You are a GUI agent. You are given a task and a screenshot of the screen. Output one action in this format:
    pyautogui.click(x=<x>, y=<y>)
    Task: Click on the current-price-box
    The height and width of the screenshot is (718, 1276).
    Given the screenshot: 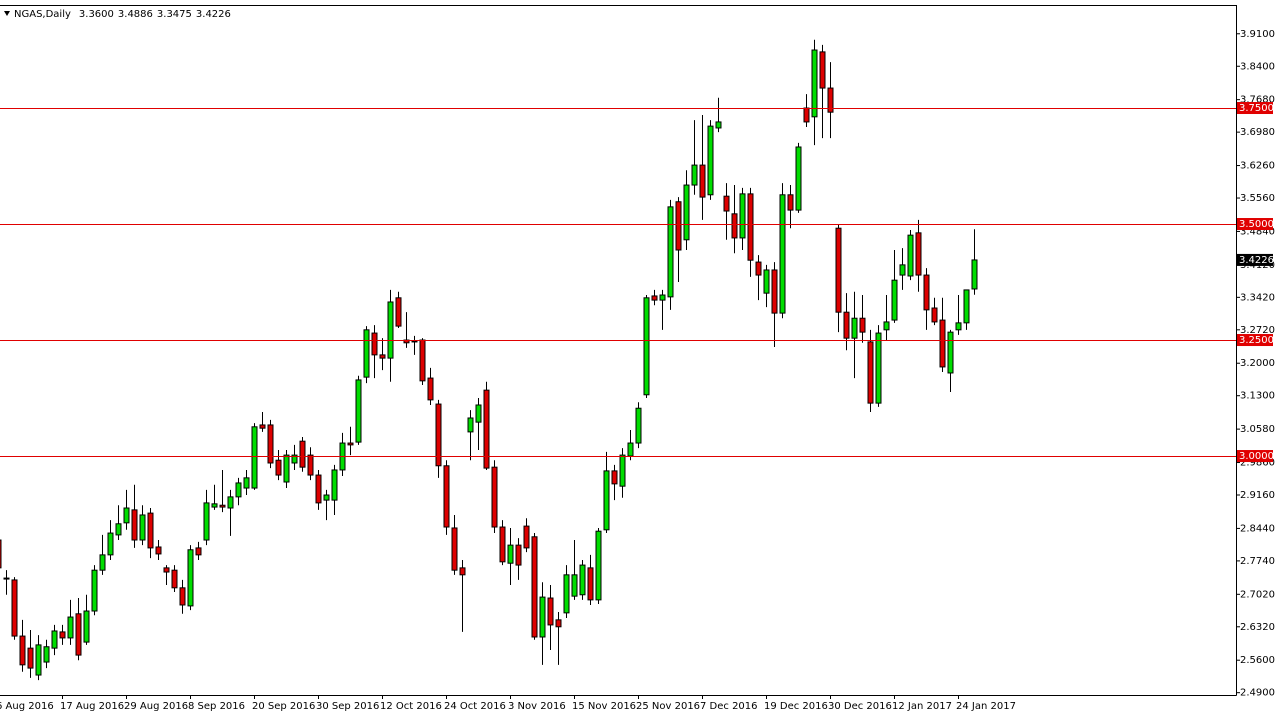 What is the action you would take?
    pyautogui.click(x=1255, y=259)
    